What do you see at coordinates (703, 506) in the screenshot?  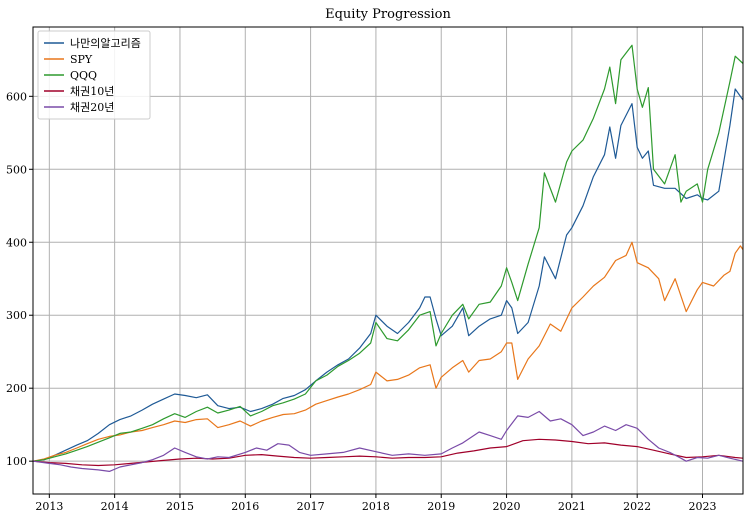 I see `x-tick-label: 2023` at bounding box center [703, 506].